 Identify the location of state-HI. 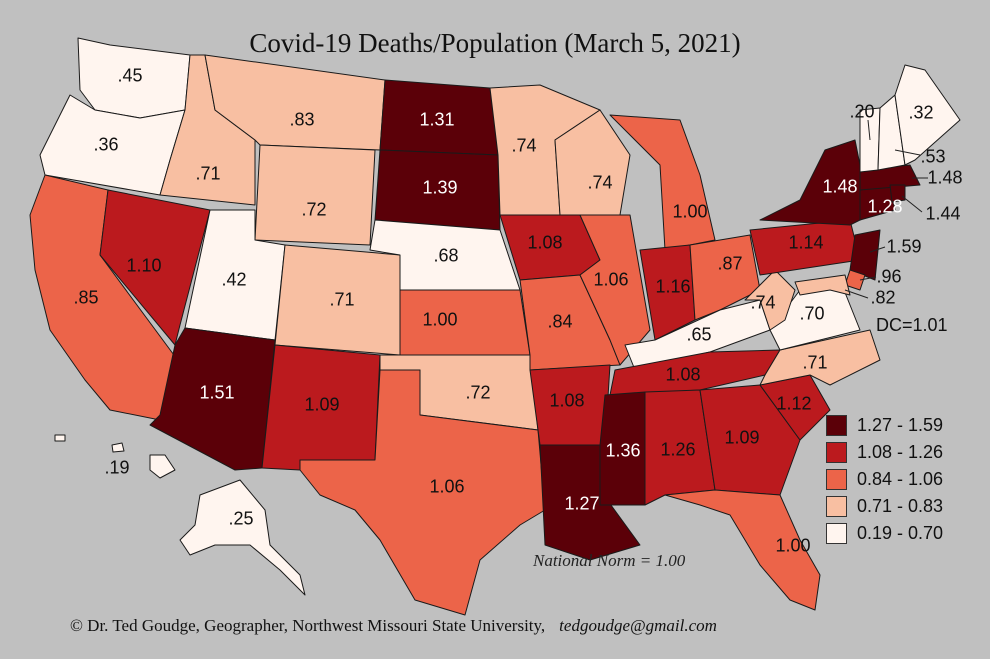
(162, 466).